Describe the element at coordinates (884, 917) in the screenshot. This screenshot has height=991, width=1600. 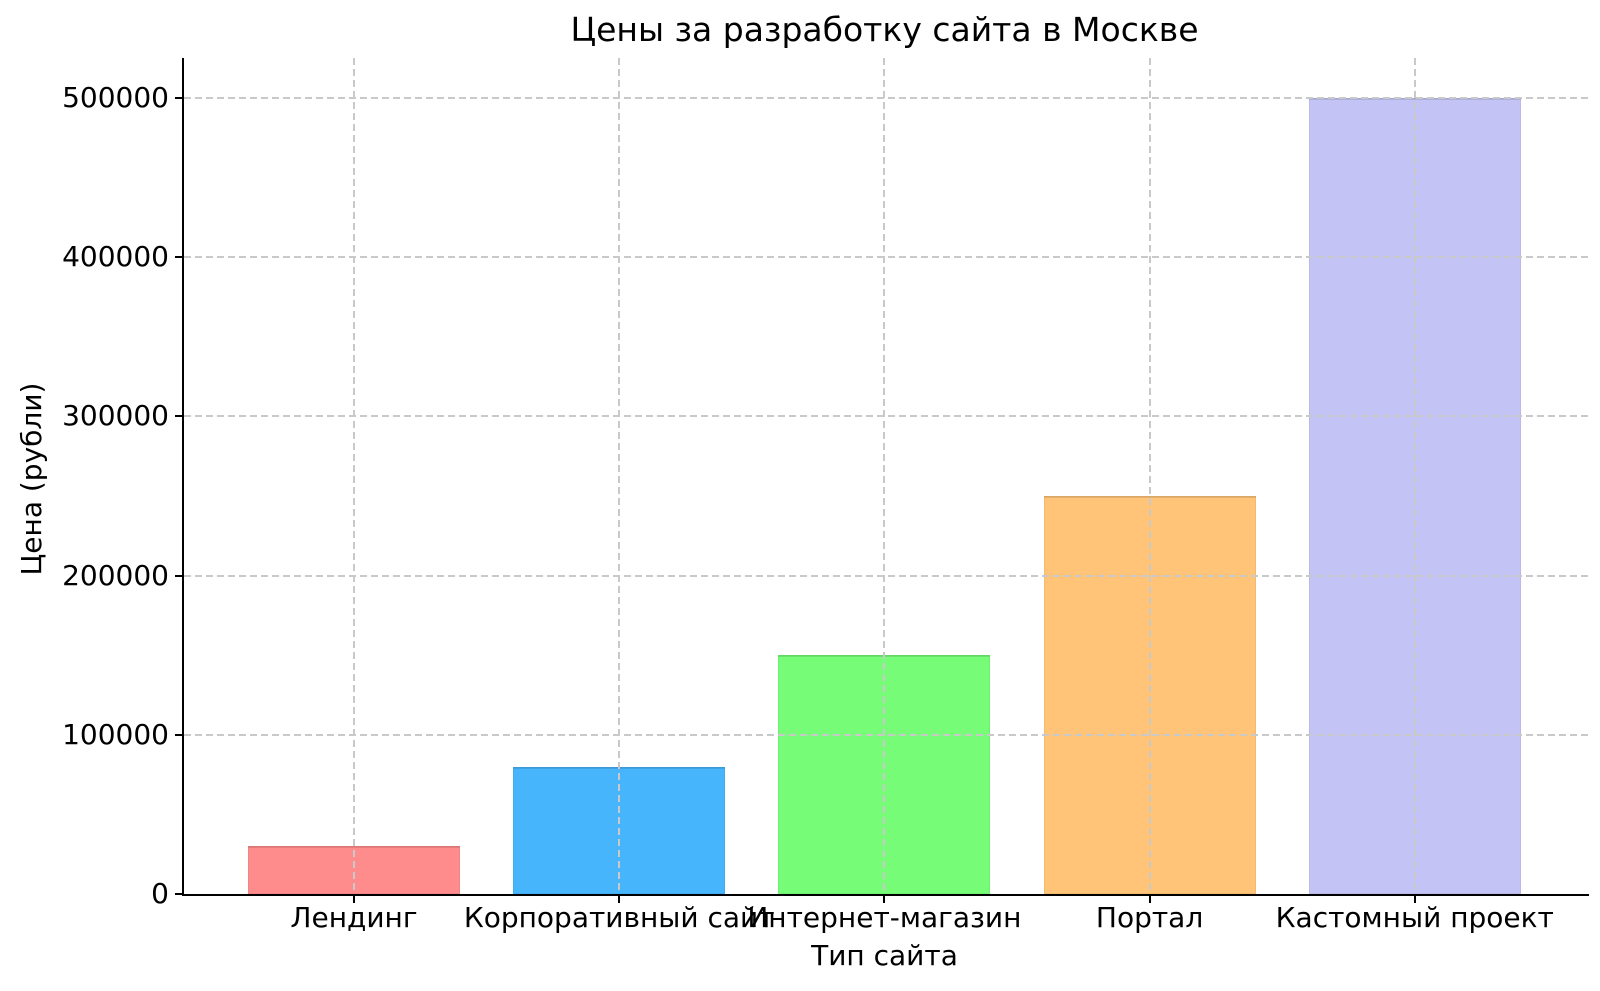
I see `x-tick-label: Интернет-магазин` at that location.